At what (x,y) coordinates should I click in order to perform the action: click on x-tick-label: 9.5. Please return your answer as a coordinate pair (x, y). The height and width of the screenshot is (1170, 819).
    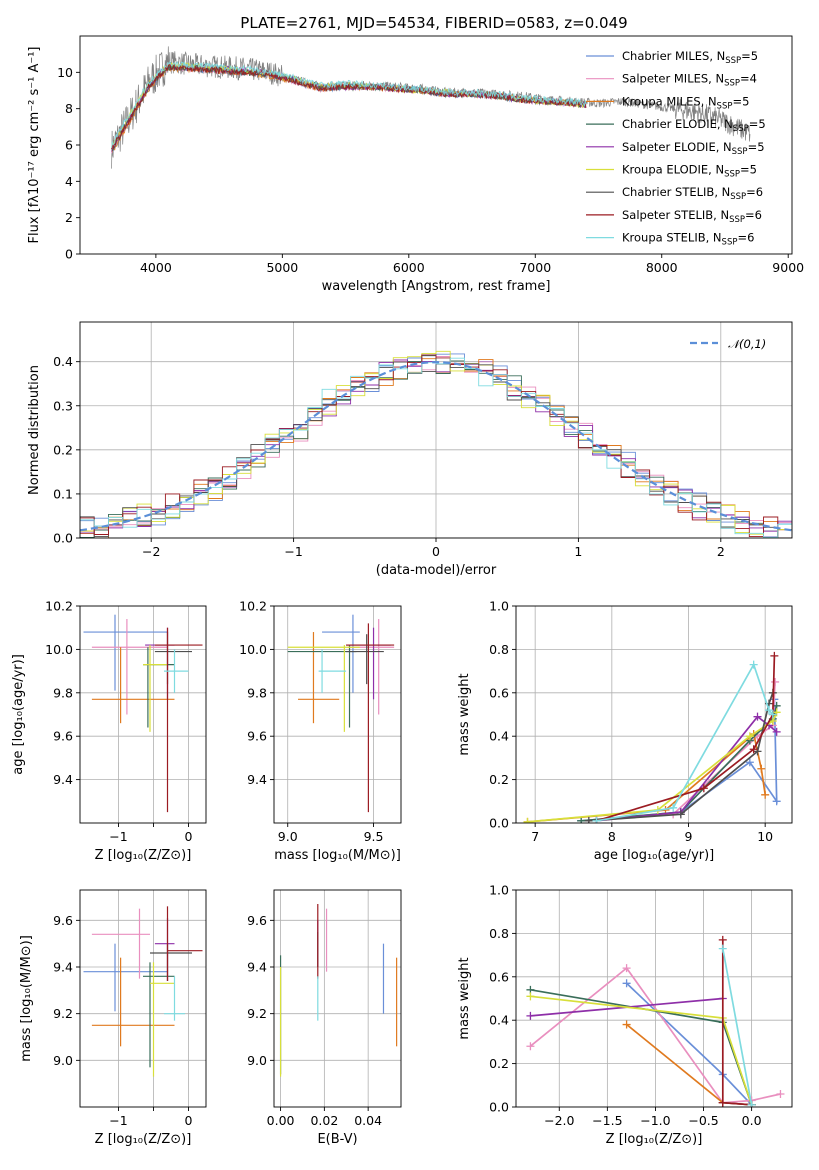
    Looking at the image, I should click on (374, 836).